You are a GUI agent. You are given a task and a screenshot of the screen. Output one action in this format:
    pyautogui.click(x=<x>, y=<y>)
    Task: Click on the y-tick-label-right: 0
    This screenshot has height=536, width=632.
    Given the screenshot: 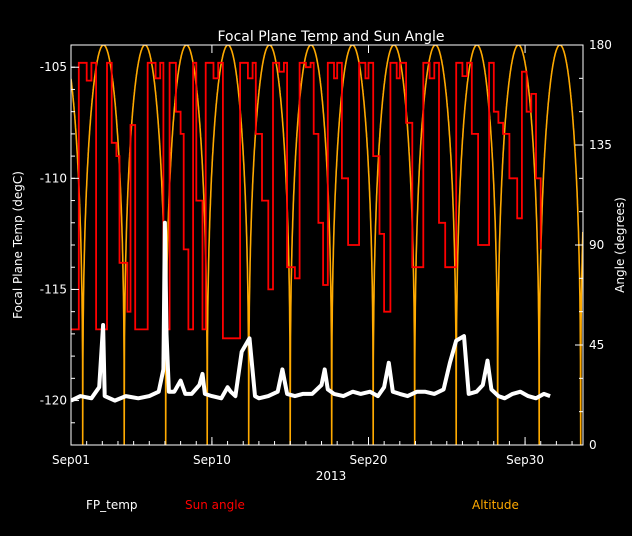 What is the action you would take?
    pyautogui.click(x=593, y=445)
    